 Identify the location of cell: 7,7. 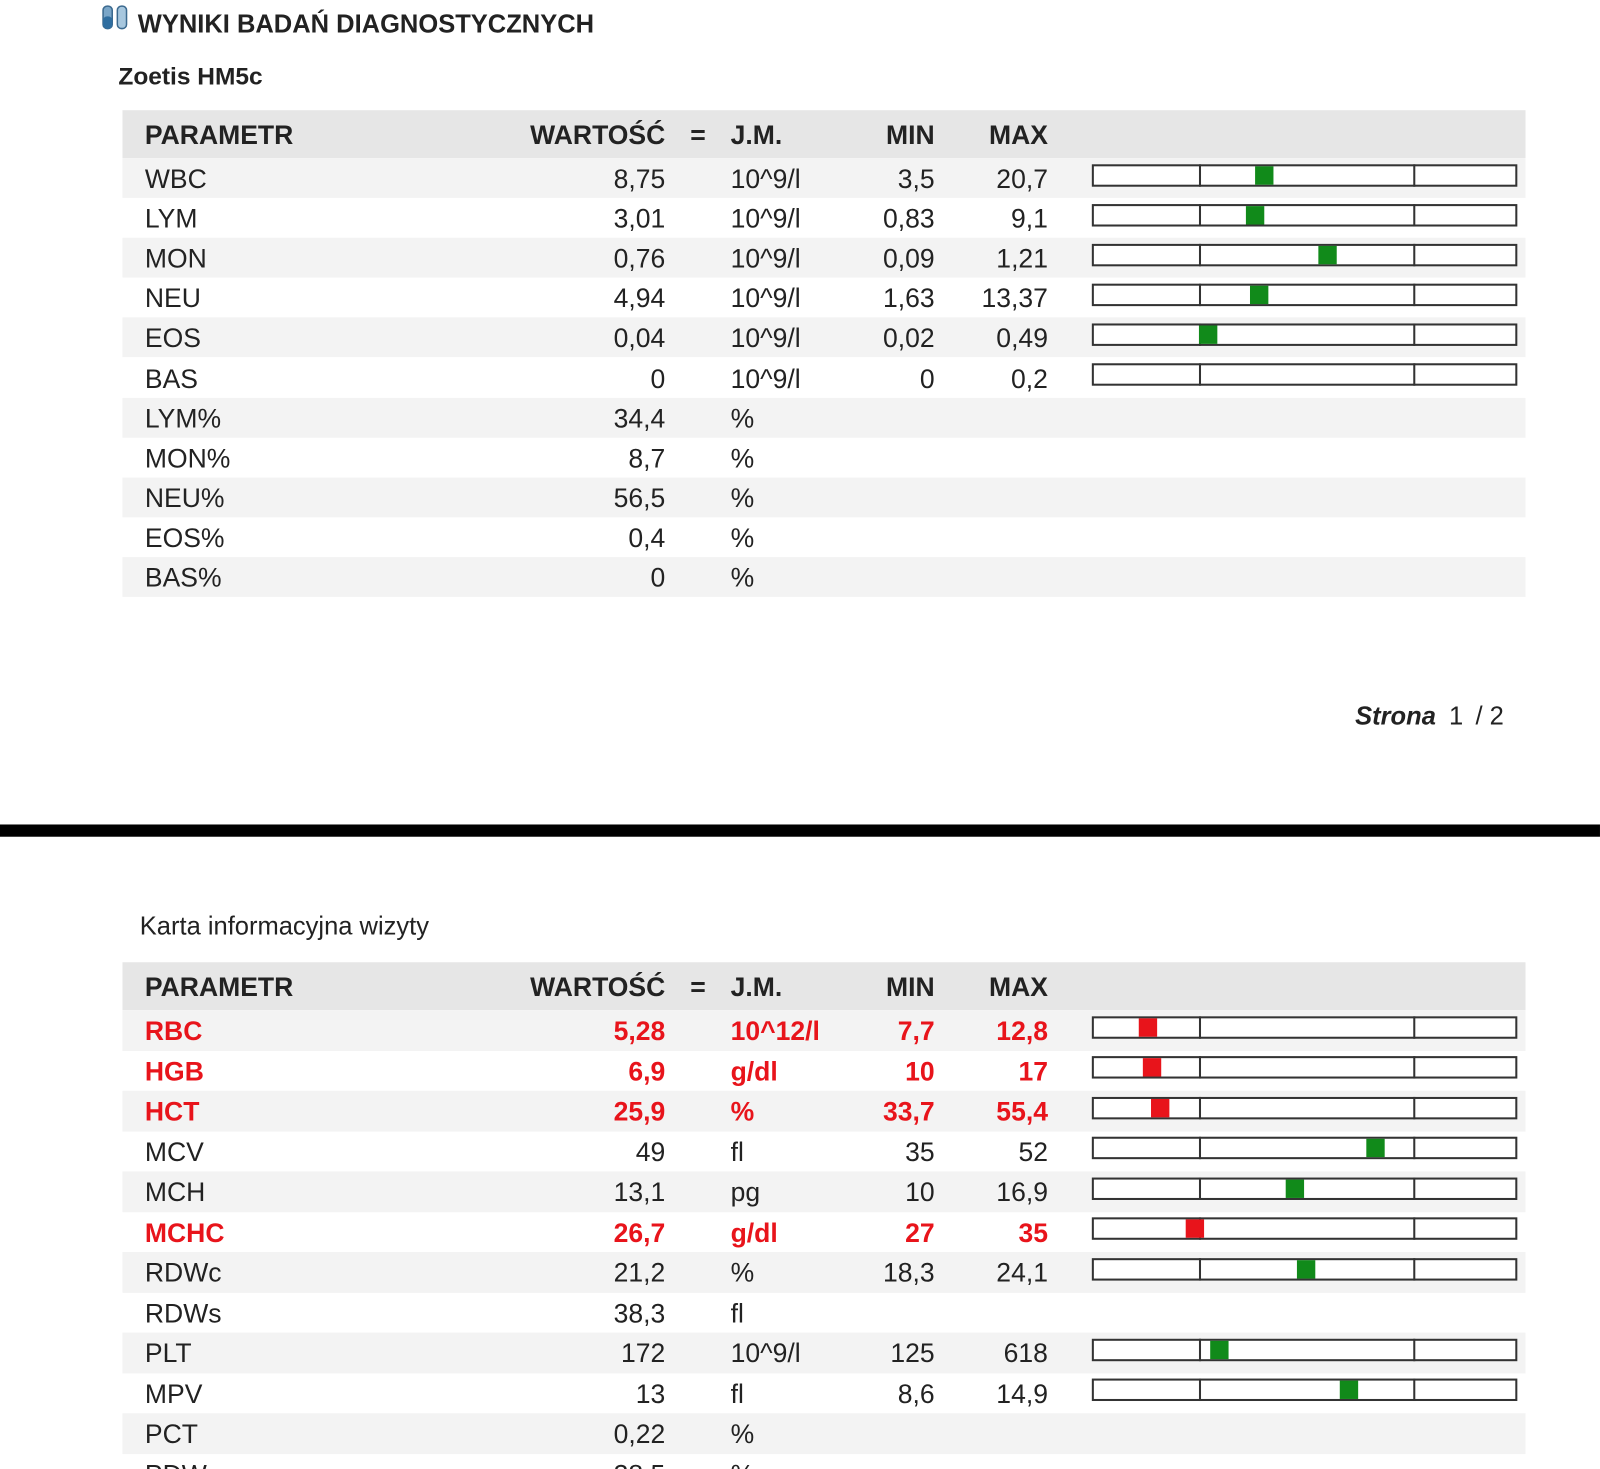
(916, 1030).